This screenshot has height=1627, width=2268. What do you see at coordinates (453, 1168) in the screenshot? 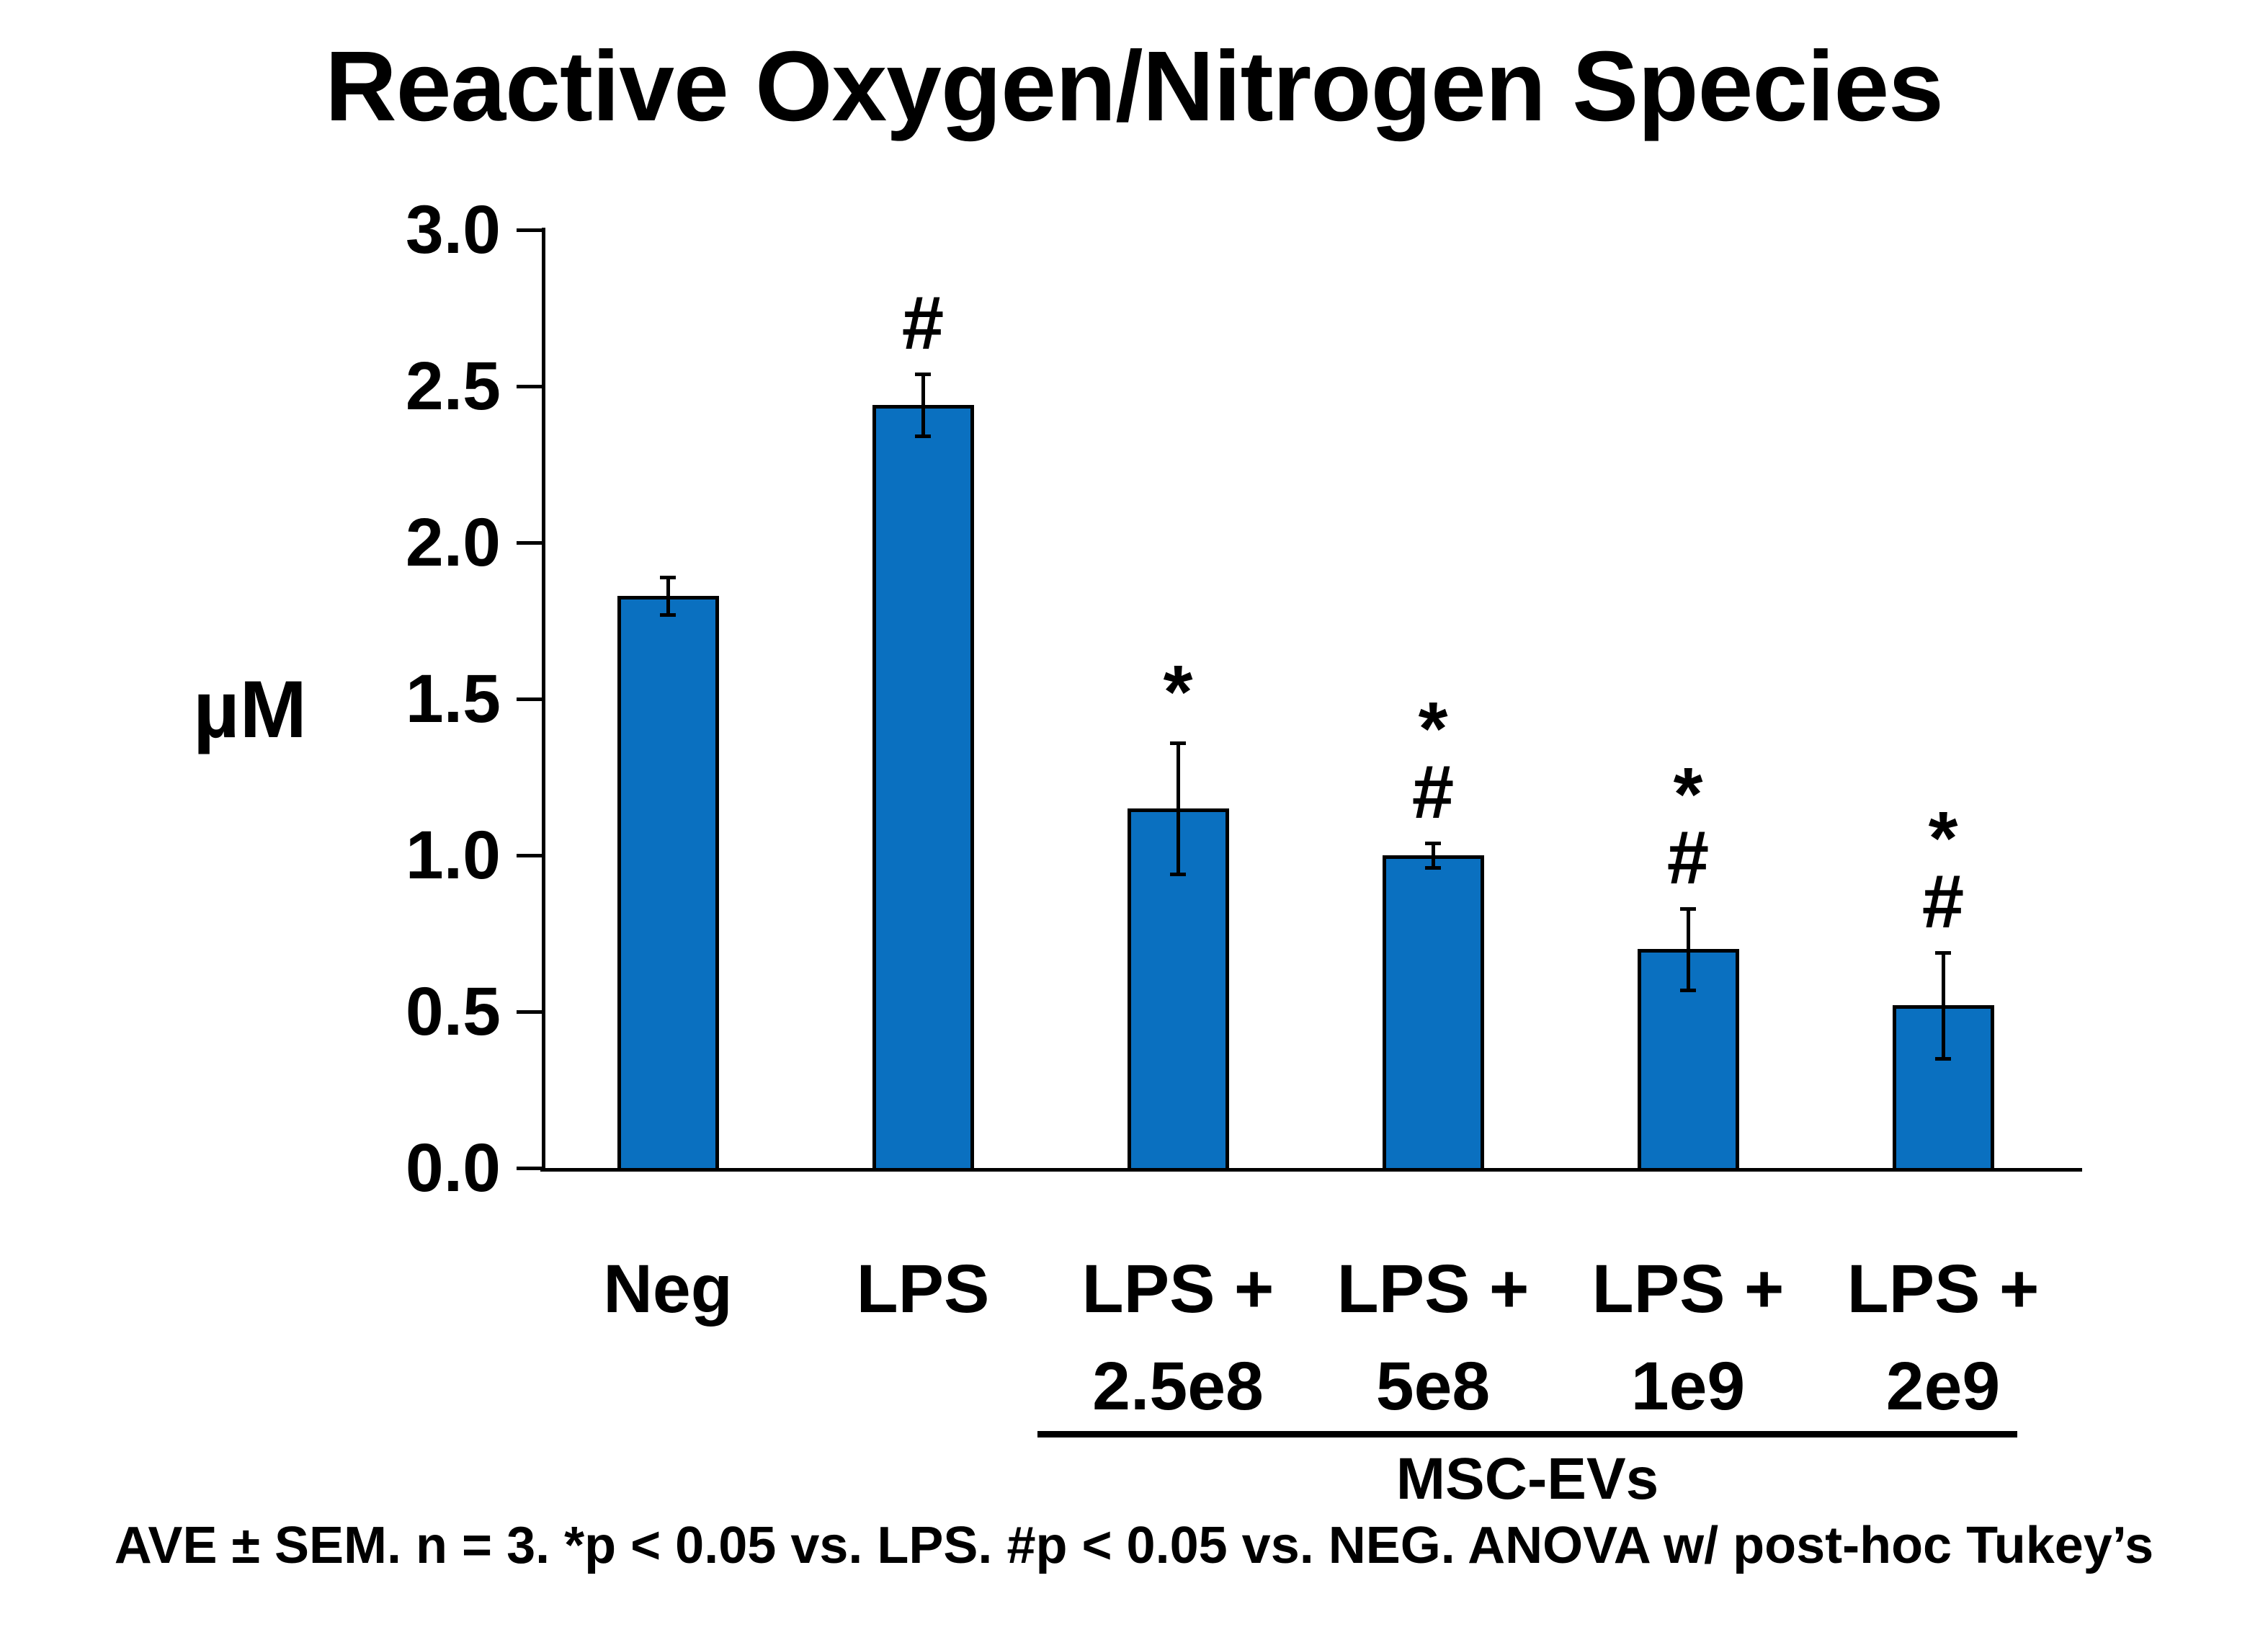
I see `y-tick-label: 0.0` at bounding box center [453, 1168].